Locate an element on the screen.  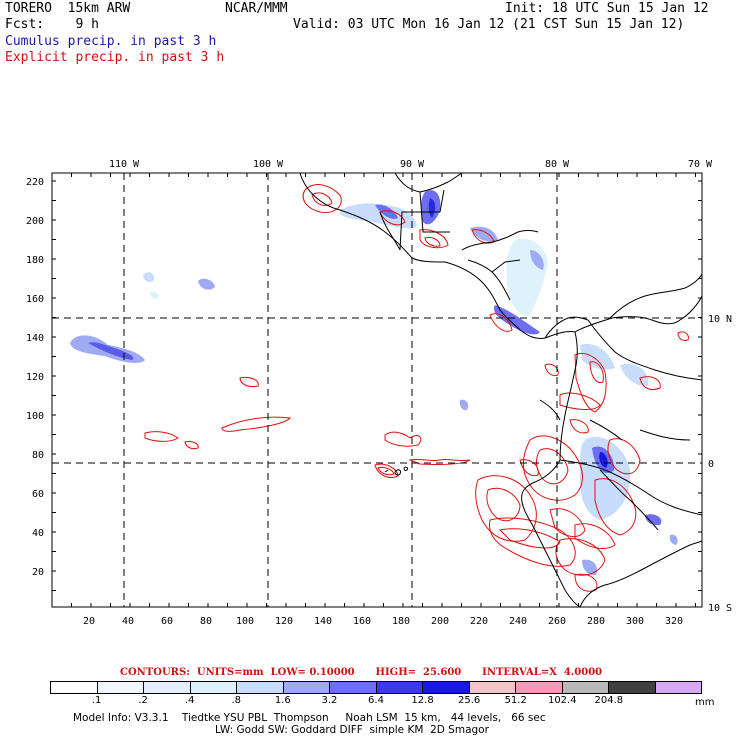
lat-label-10s: 10 S is located at coordinates (720, 608).